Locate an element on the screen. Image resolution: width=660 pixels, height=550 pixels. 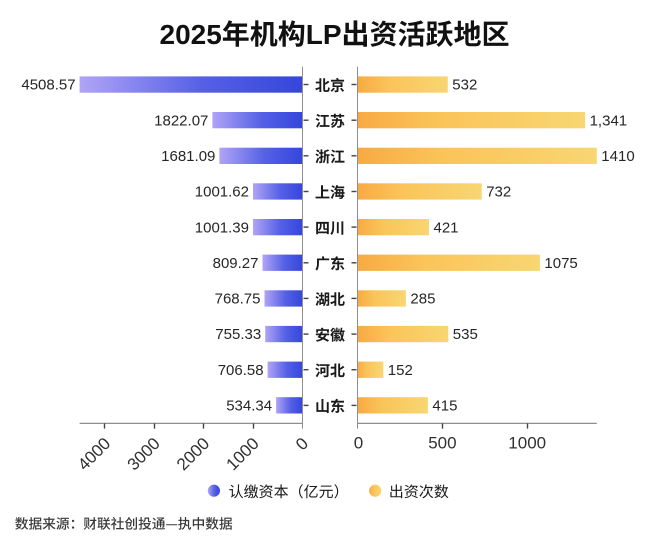
svg-text: 535 is located at coordinates (465, 334).